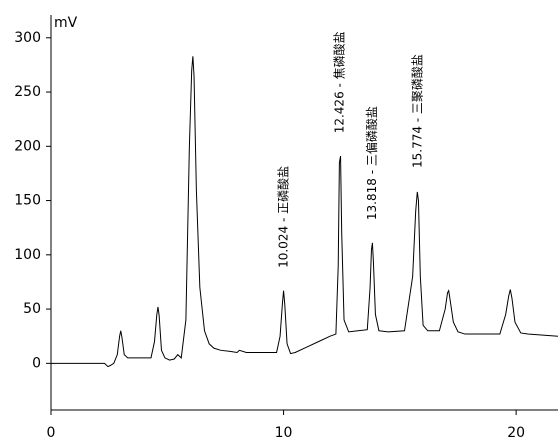  What do you see at coordinates (371, 163) in the screenshot?
I see `peak-annotation: 13.818 - 三偏磷酸盐` at bounding box center [371, 163].